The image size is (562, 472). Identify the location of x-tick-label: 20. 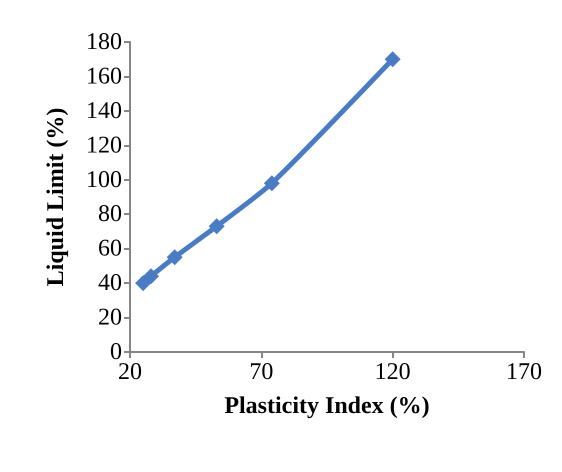
(130, 372).